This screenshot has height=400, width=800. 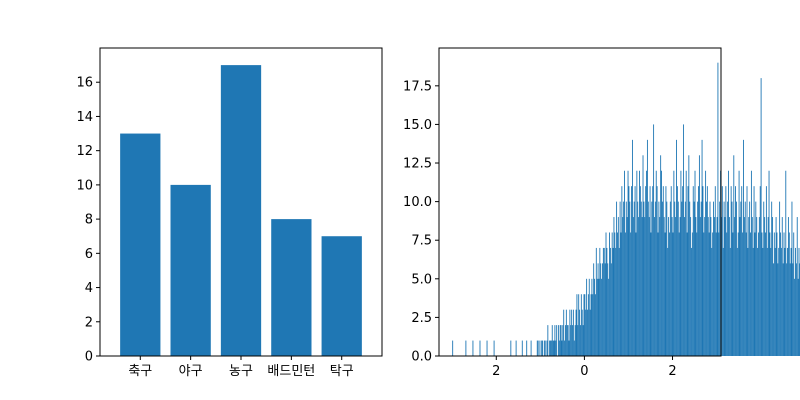 What do you see at coordinates (89, 322) in the screenshot?
I see `y-tick-label-1: 2` at bounding box center [89, 322].